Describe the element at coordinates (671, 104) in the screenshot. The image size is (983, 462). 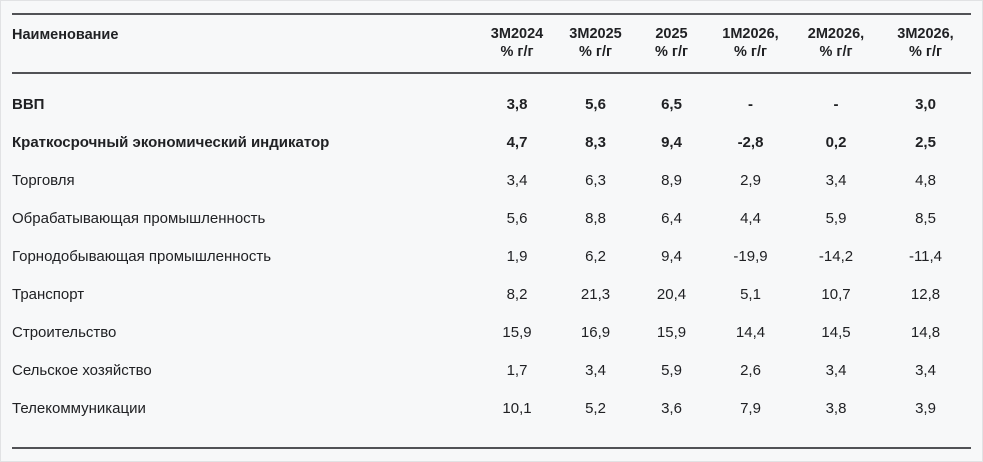
I see `table-cell: 6,5` at that location.